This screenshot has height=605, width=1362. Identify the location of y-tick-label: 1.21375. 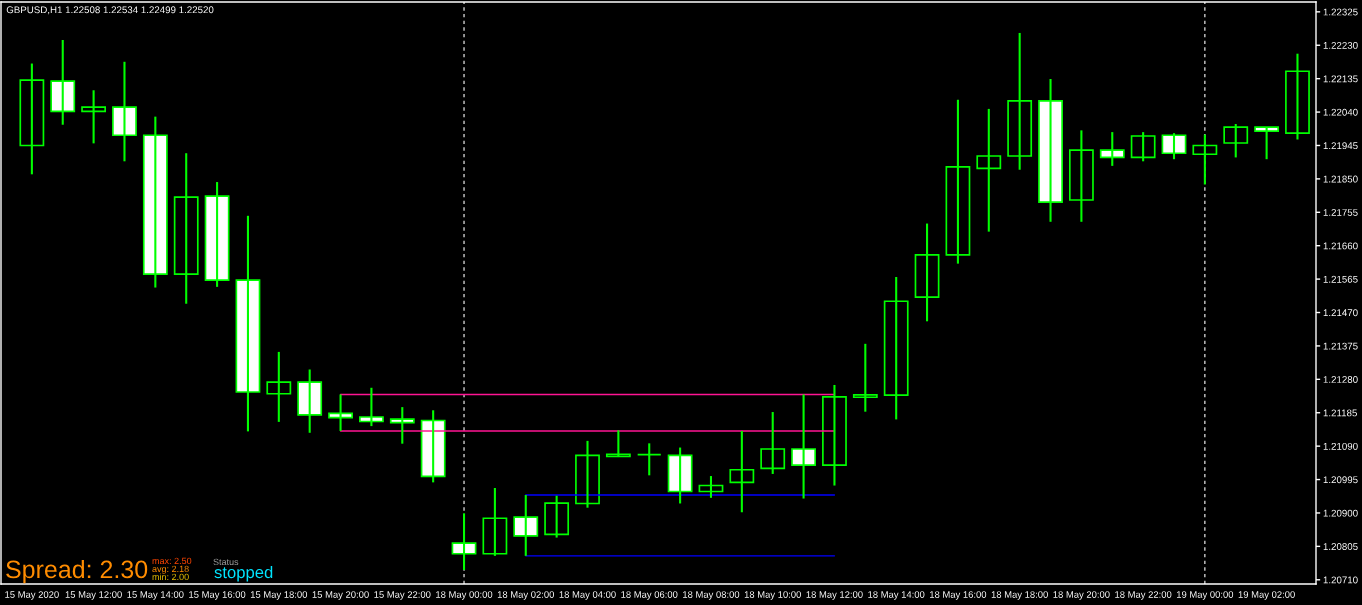
(1340, 346).